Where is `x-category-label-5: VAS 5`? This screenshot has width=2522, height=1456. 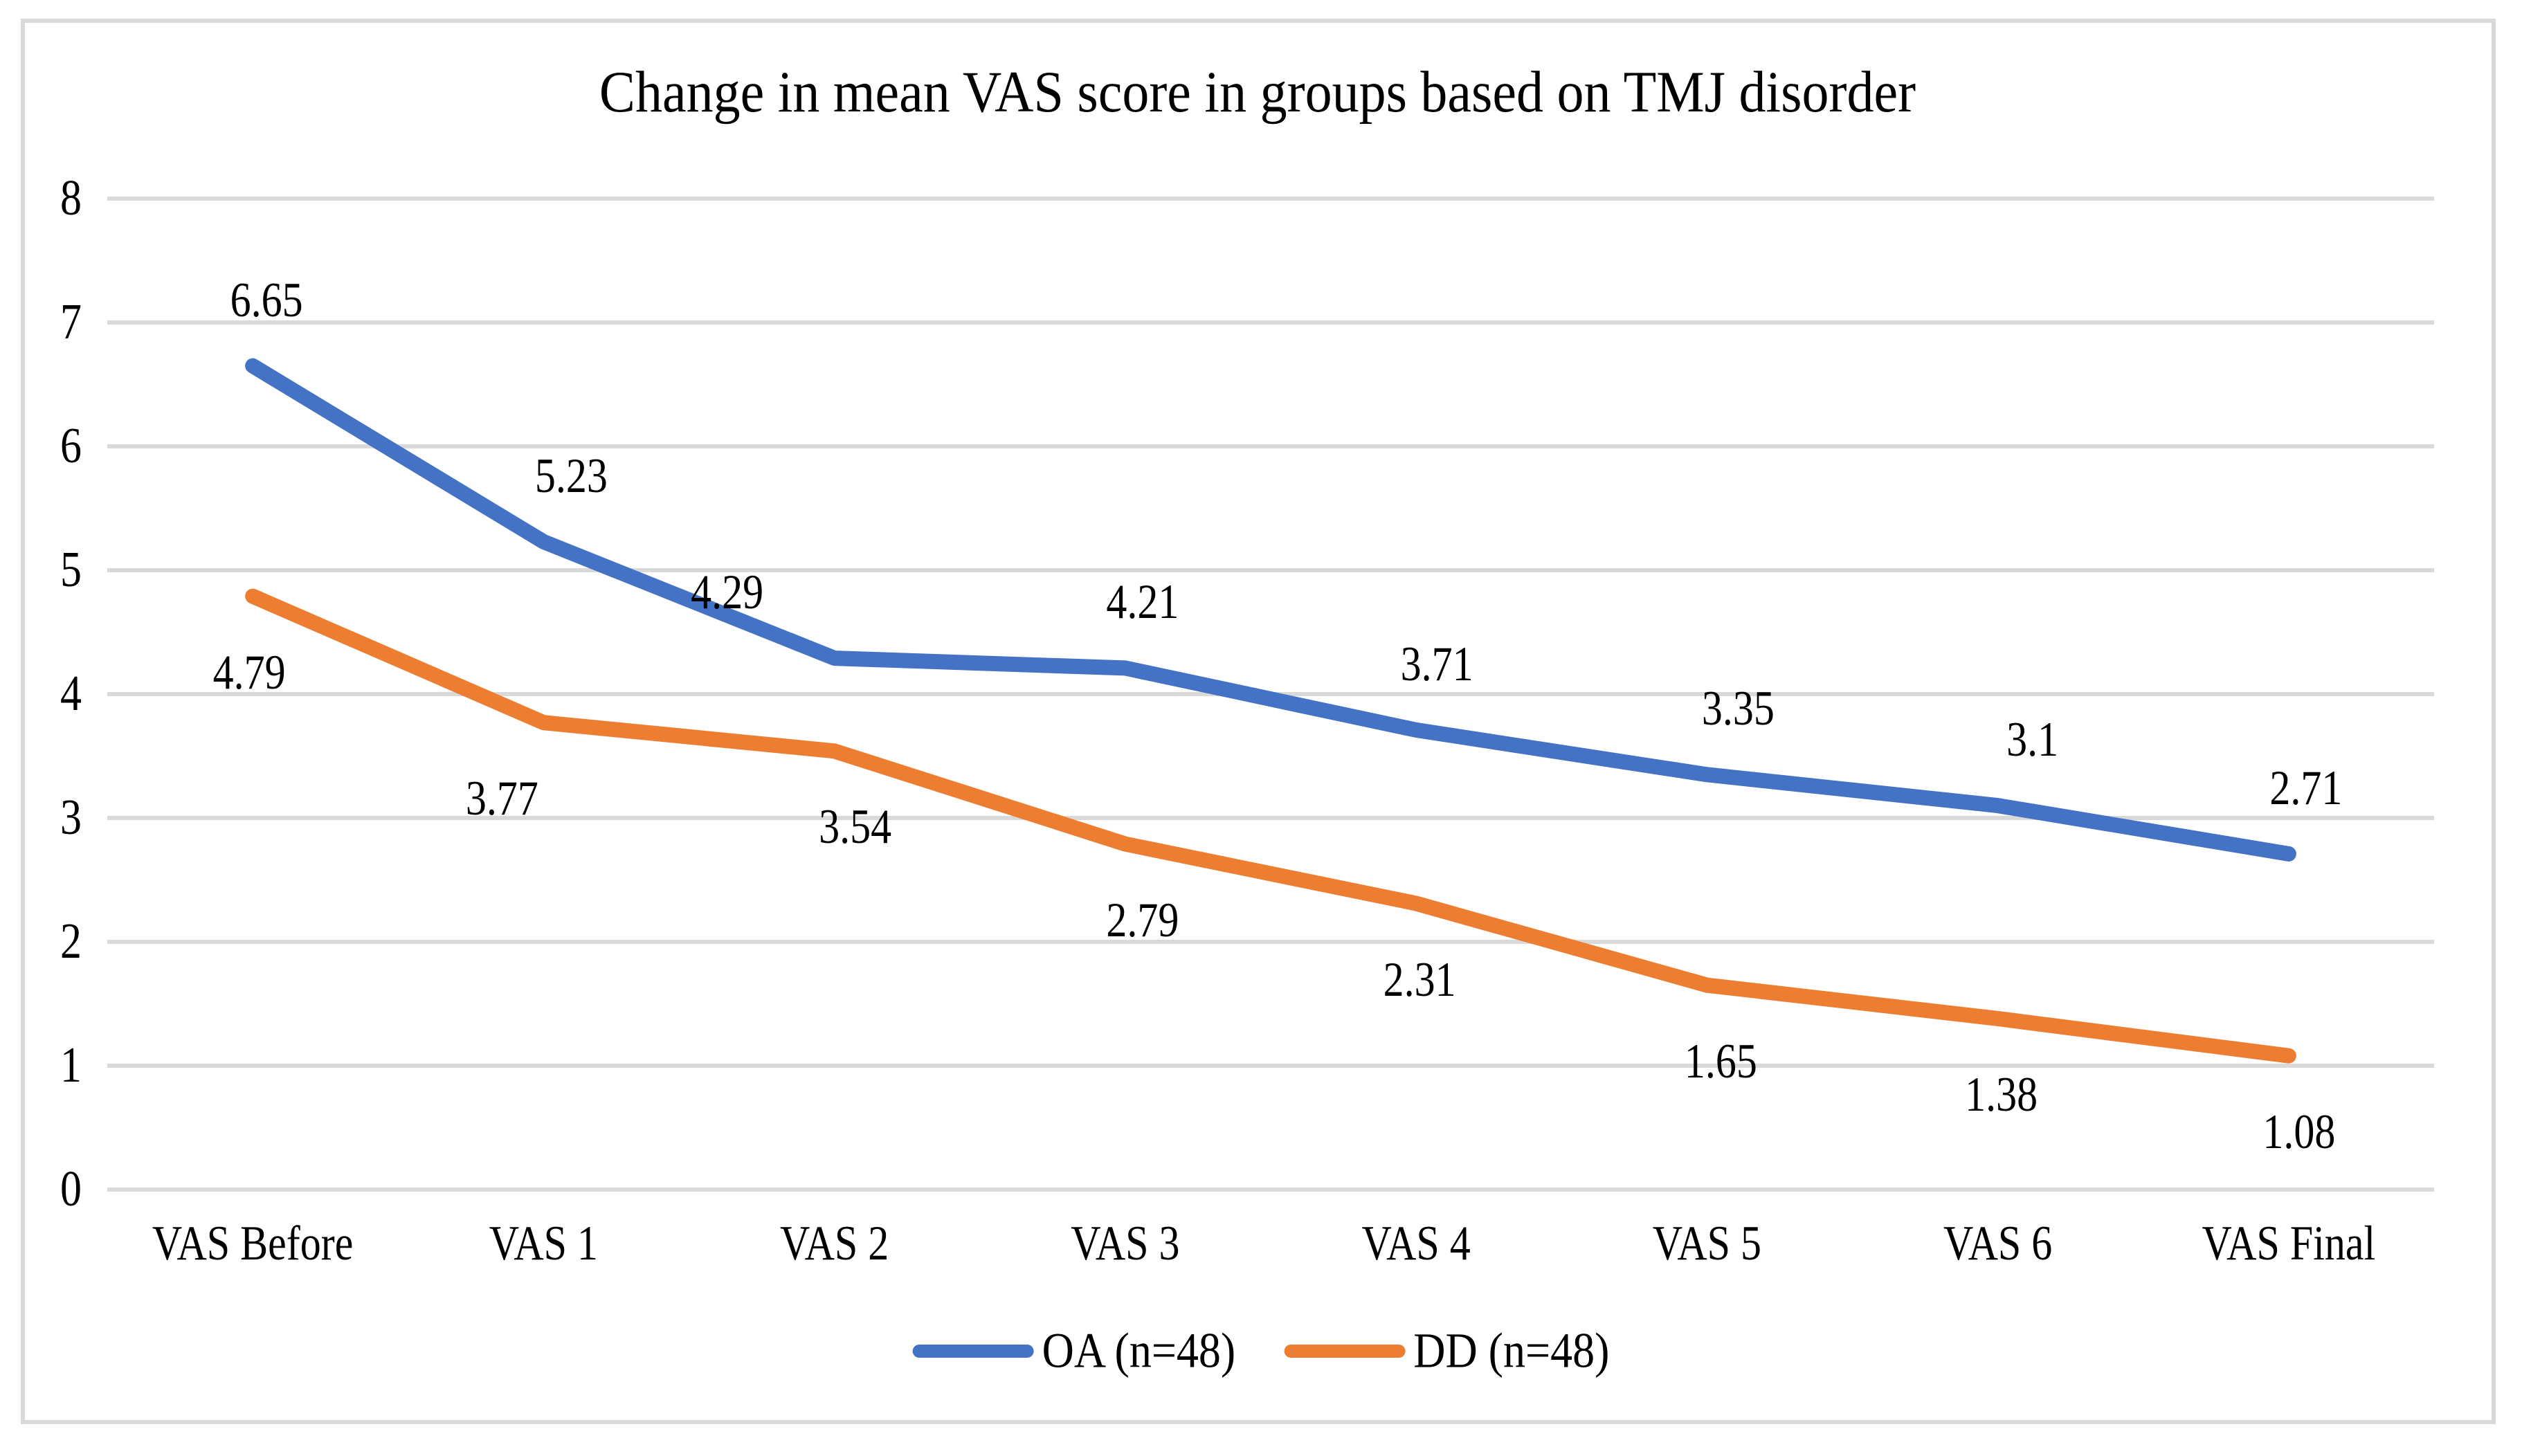
x-category-label-5: VAS 5 is located at coordinates (1707, 1243).